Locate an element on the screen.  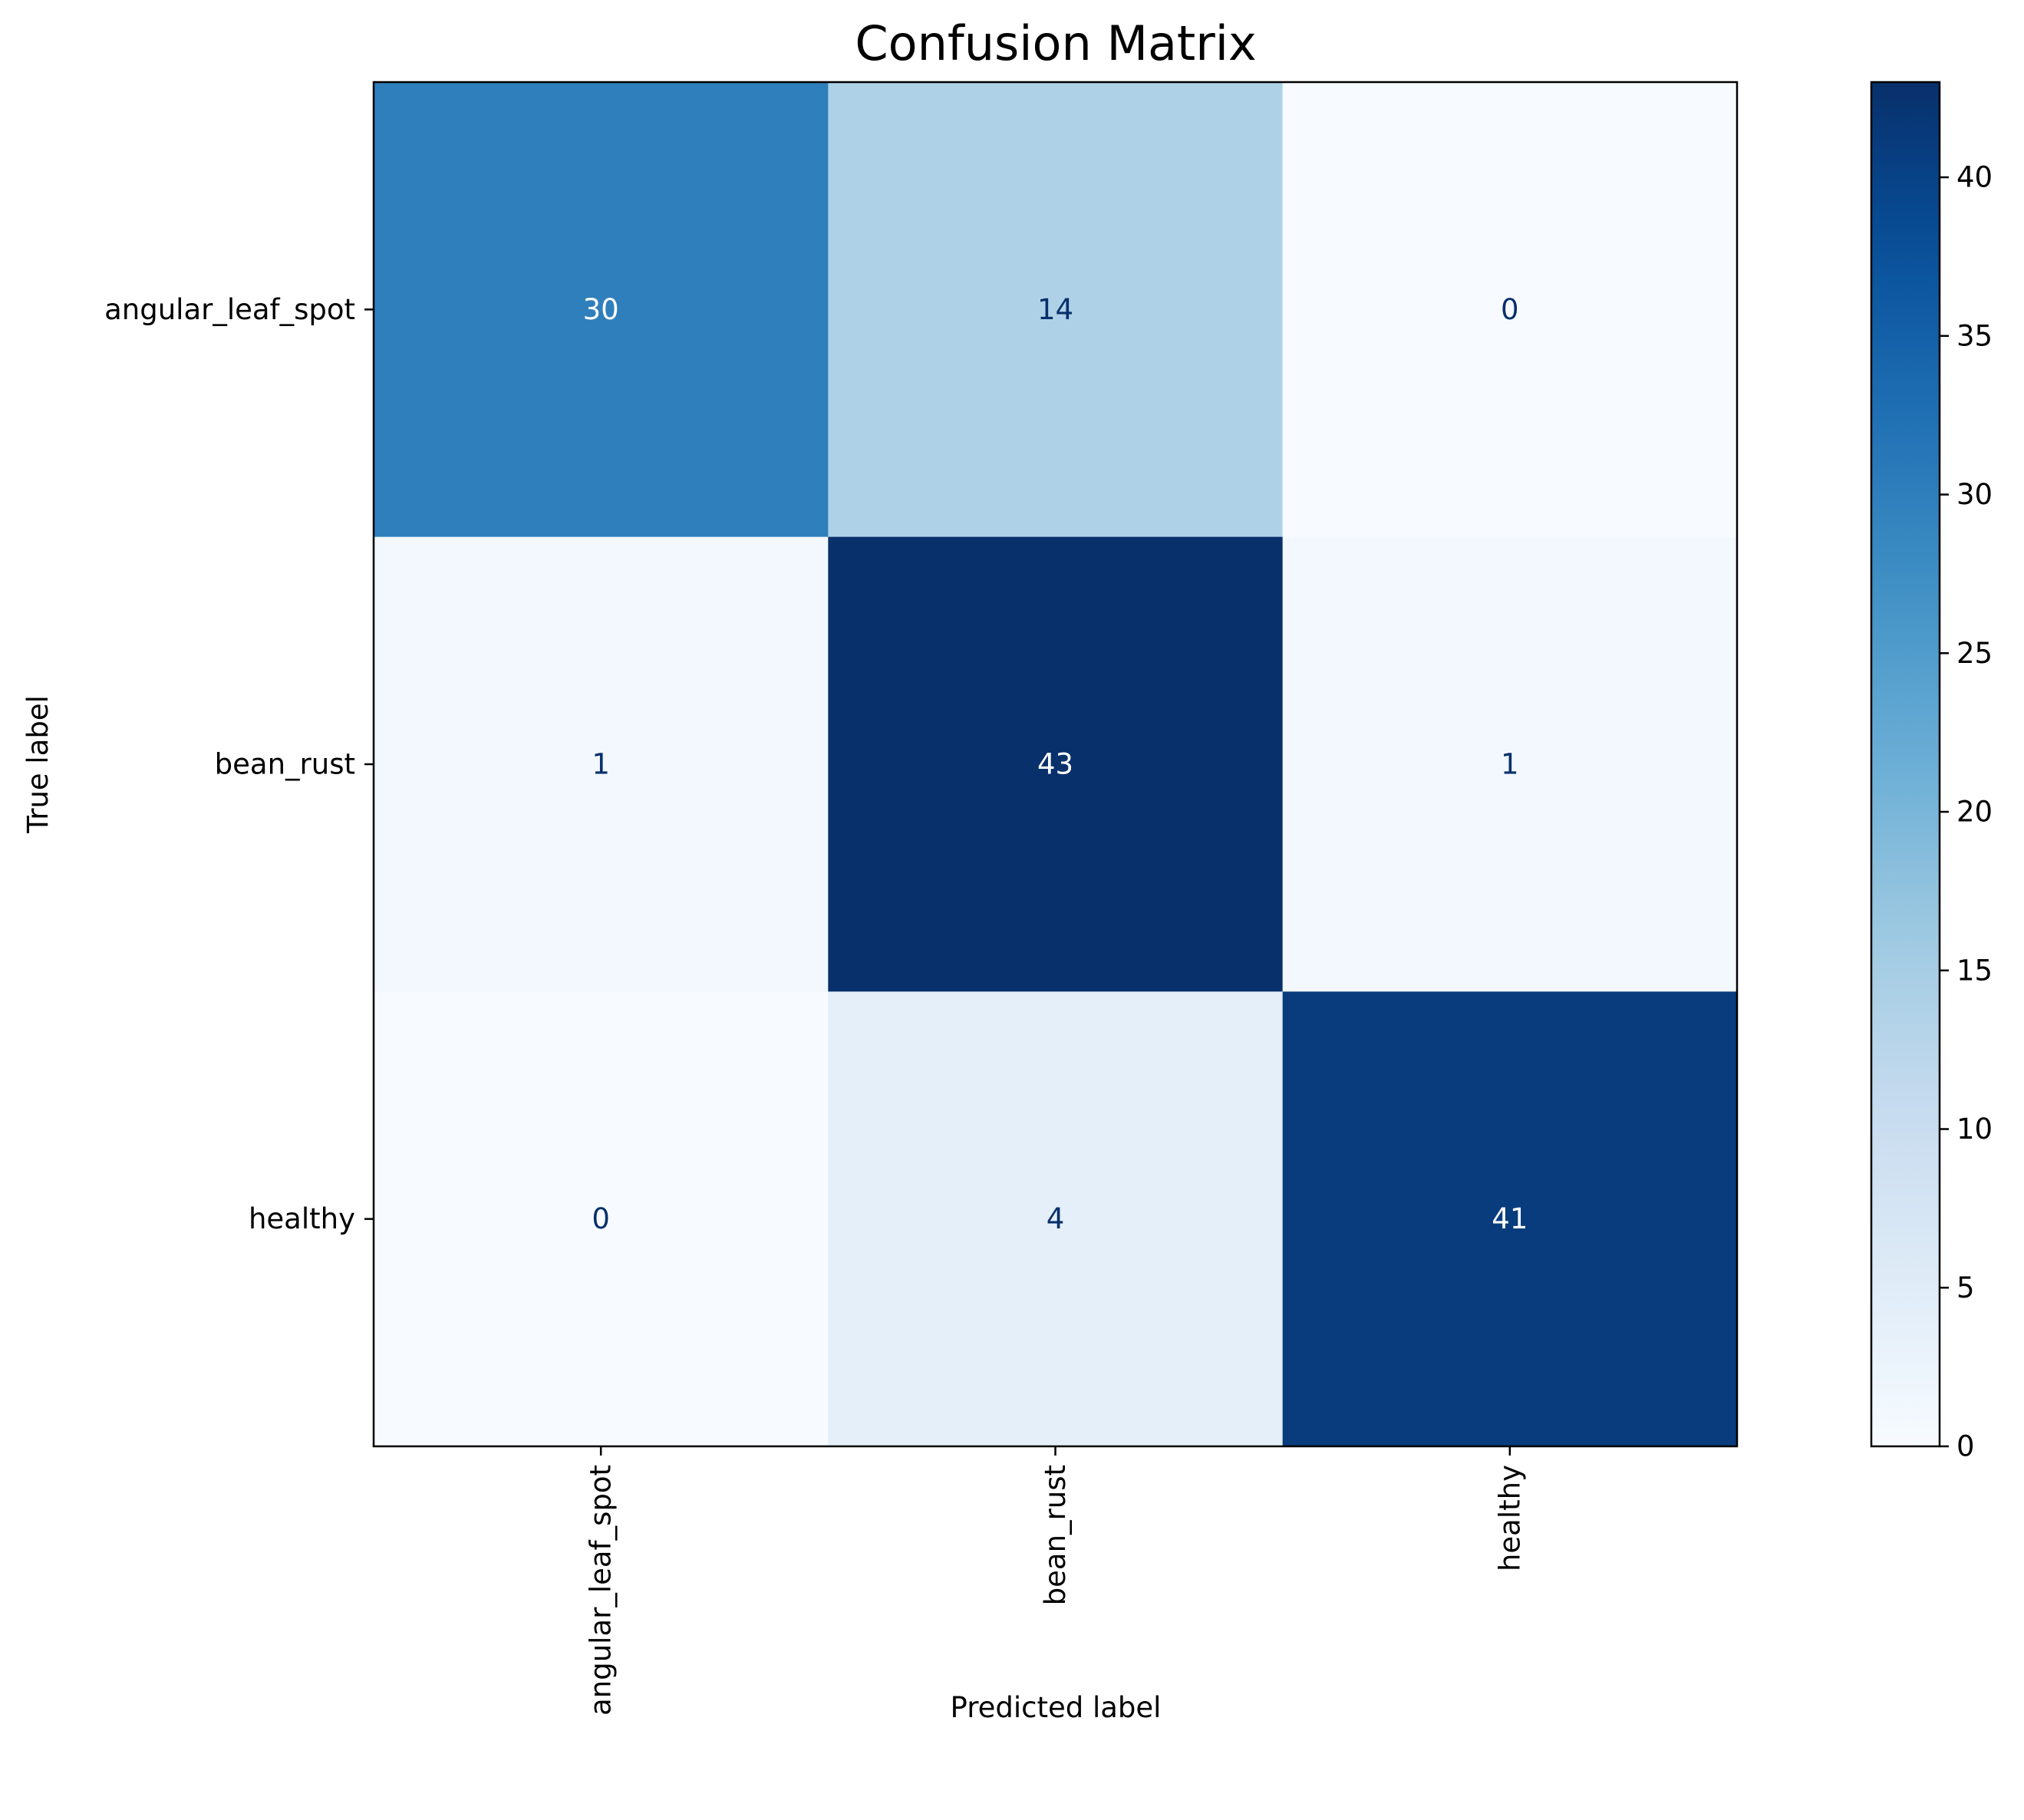
colorbar-tick-label: 15 is located at coordinates (1974, 971).